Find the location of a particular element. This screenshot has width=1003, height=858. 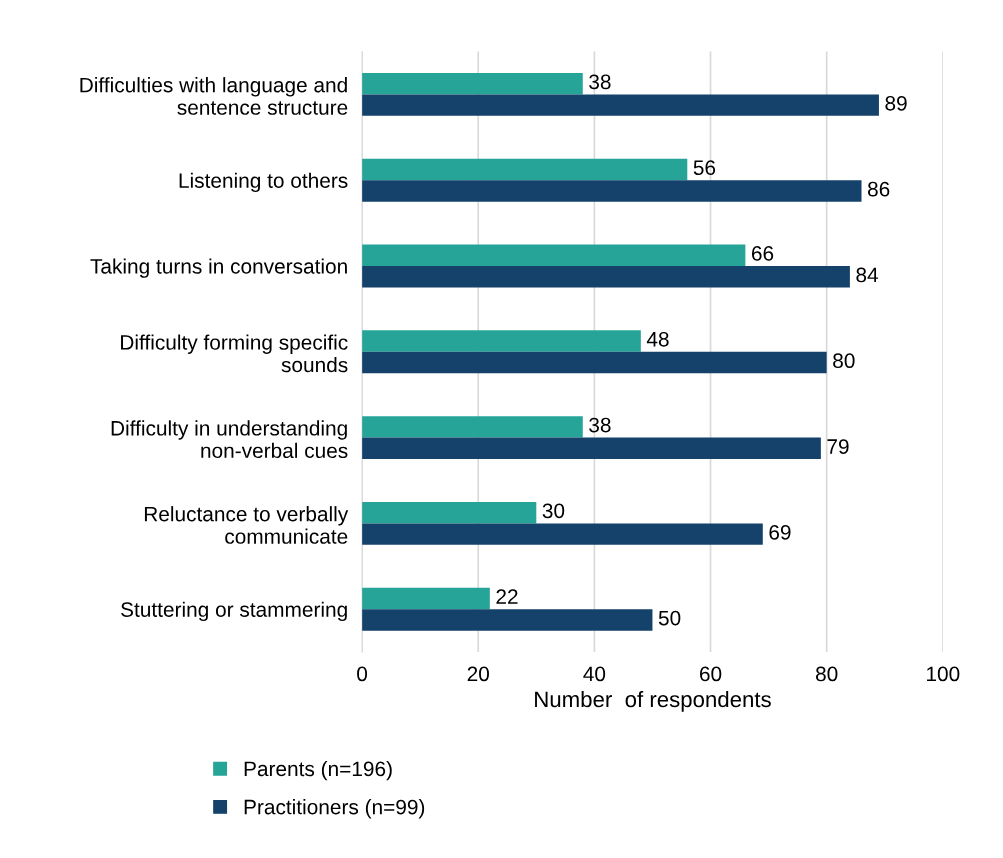

x-tick-label: 20 is located at coordinates (478, 674).